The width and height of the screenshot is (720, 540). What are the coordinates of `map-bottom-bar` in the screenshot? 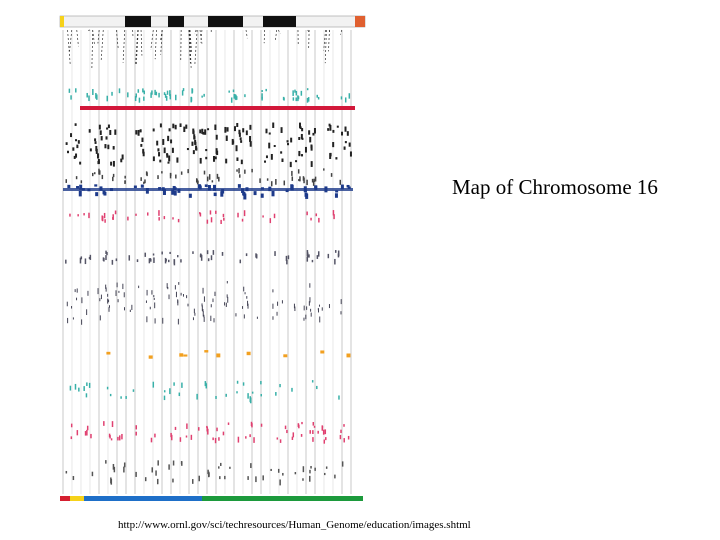 It's located at (211, 498).